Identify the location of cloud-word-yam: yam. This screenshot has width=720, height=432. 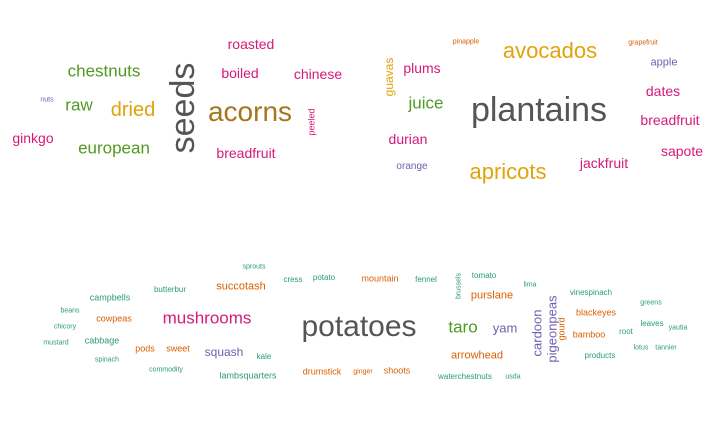
(505, 328).